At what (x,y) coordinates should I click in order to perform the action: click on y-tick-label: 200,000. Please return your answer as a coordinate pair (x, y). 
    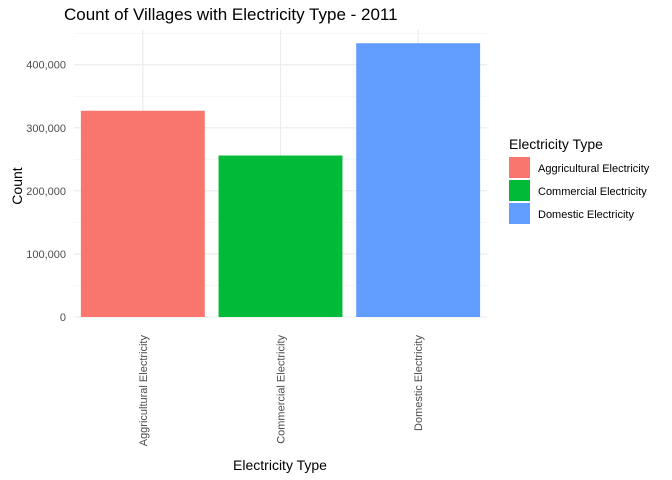
    Looking at the image, I should click on (46, 192).